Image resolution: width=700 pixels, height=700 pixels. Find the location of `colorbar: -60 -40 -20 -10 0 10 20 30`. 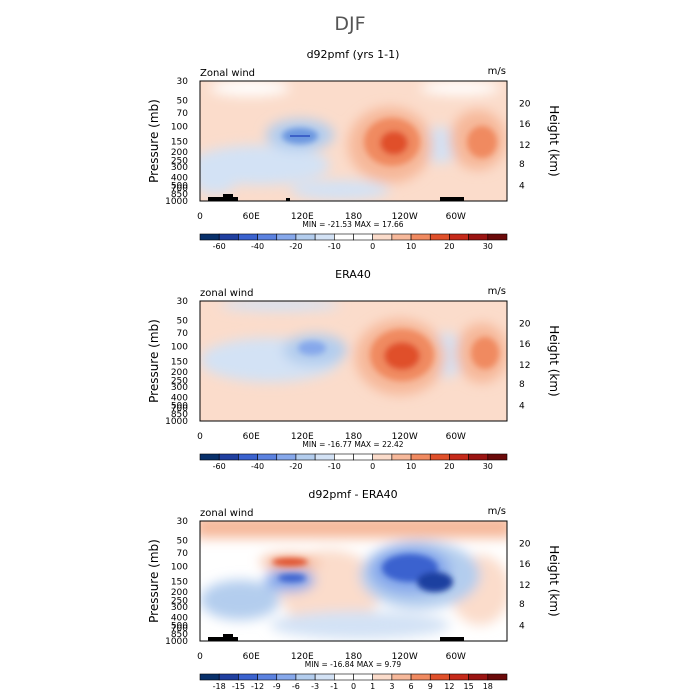

colorbar: -60 -40 -20 -10 0 10 20 30 is located at coordinates (353, 242).